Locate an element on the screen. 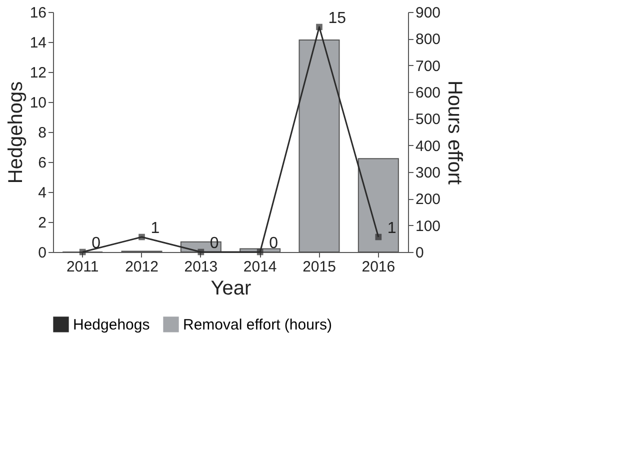  y2-tick-label: 100 is located at coordinates (428, 226).